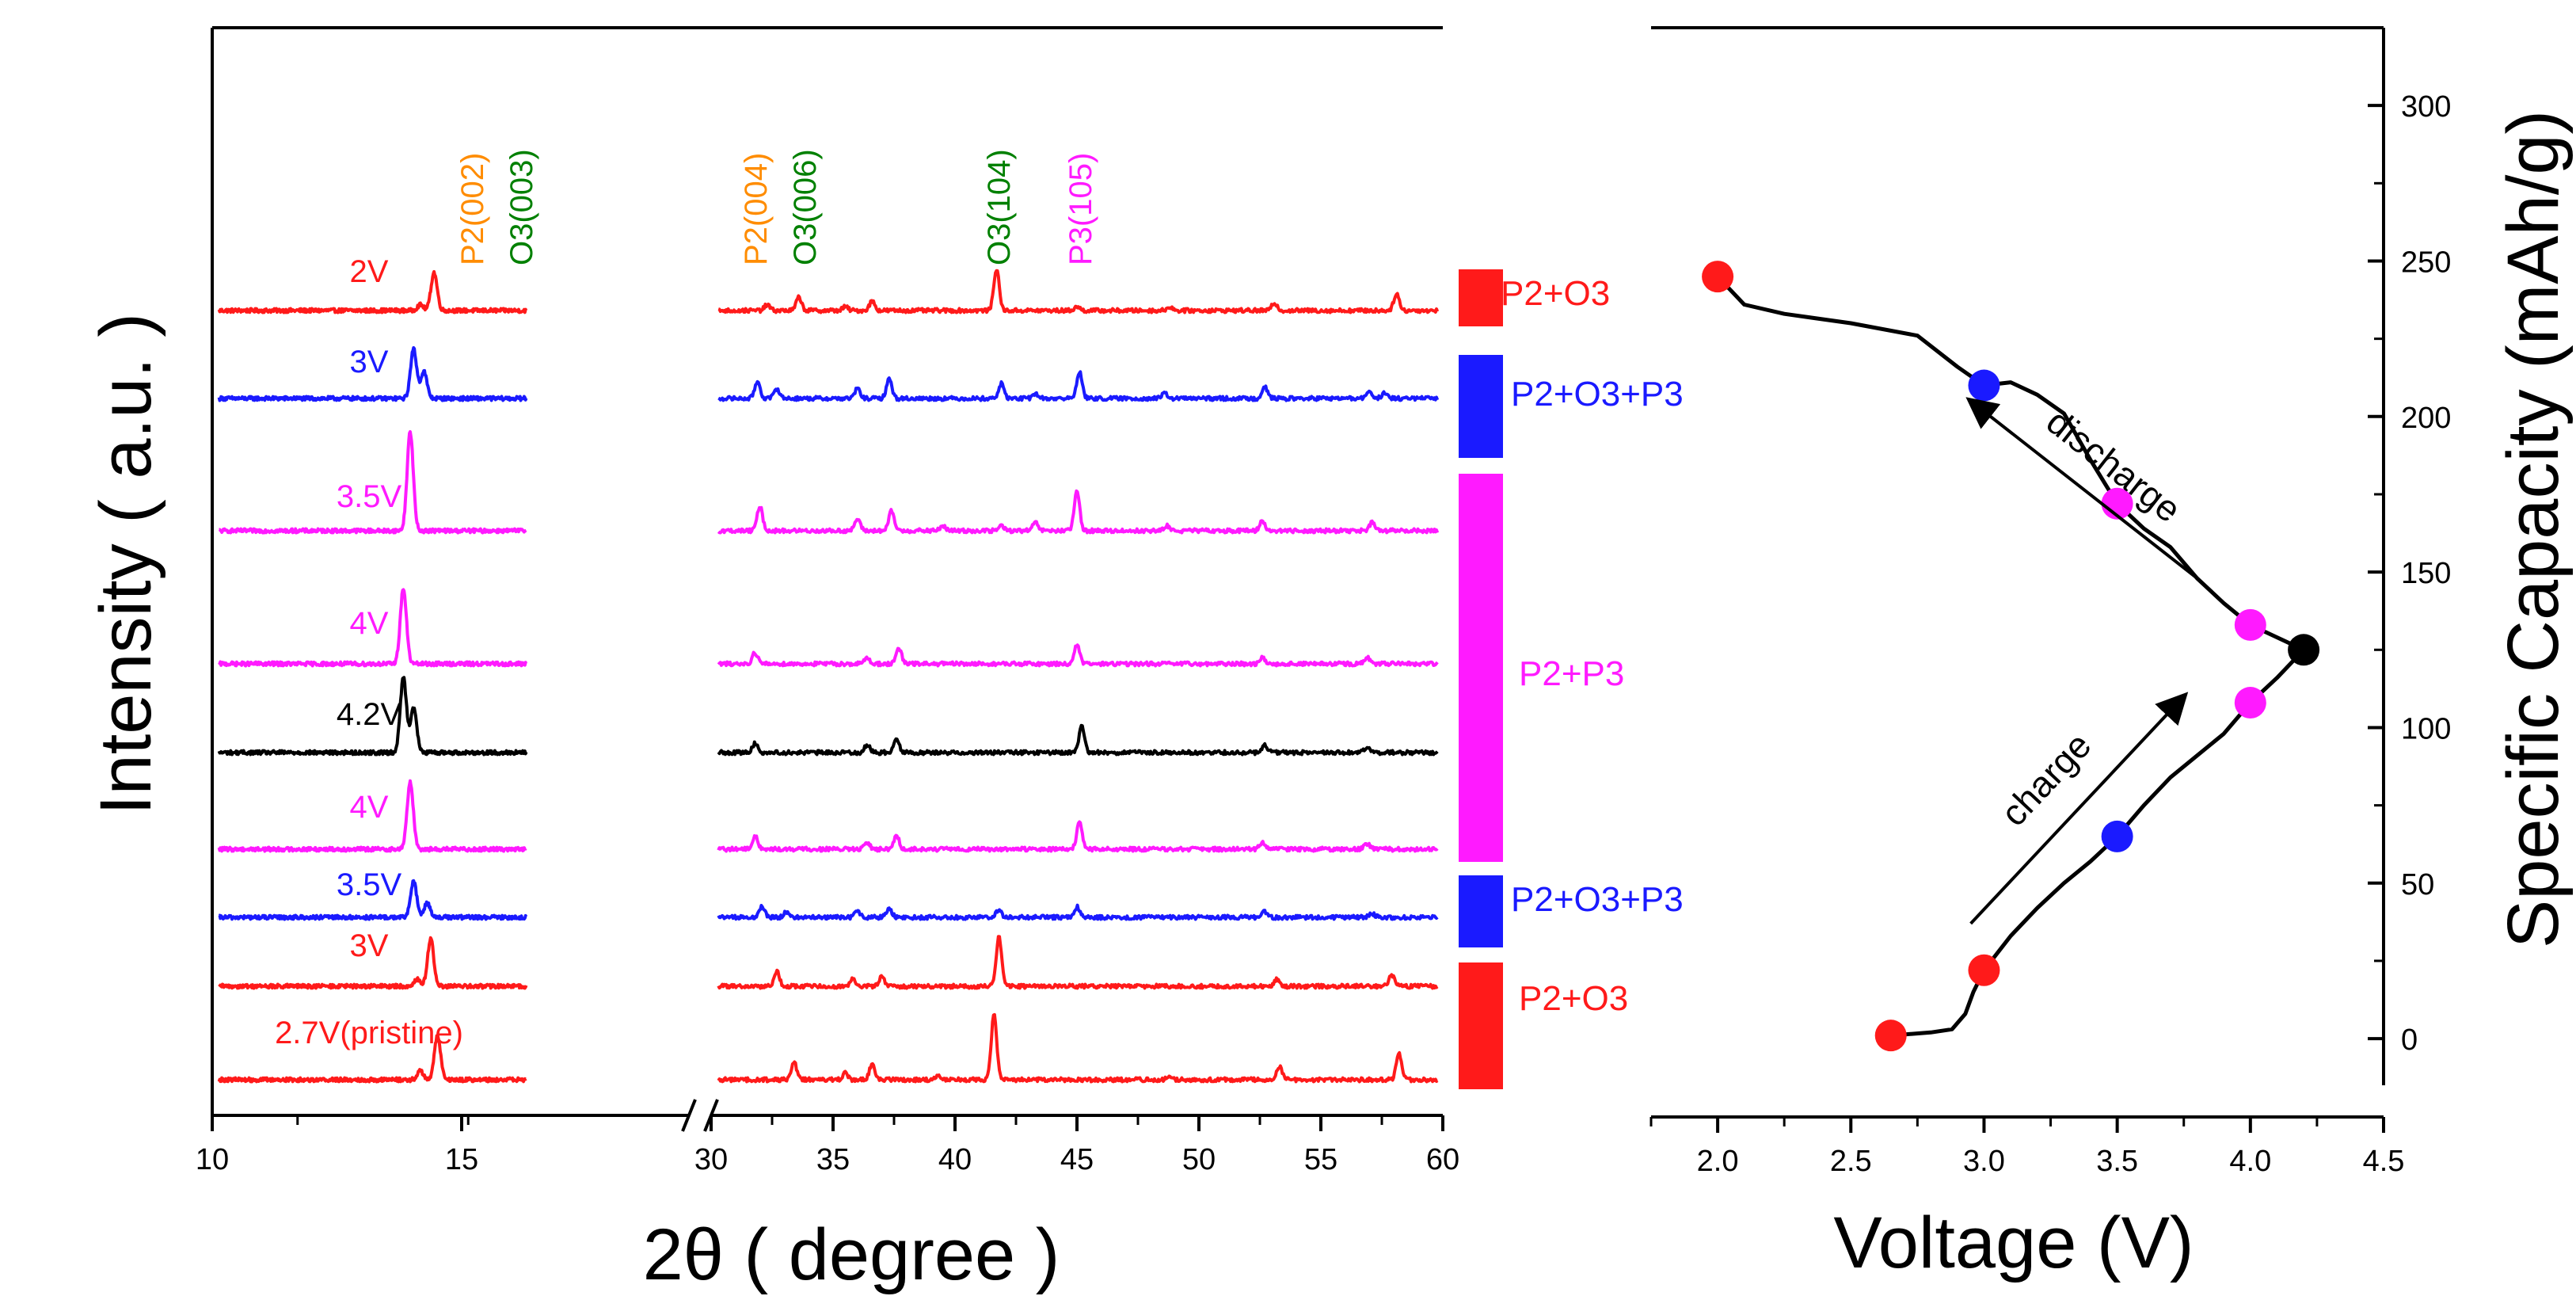 This screenshot has width=2576, height=1296. What do you see at coordinates (1851, 1161) in the screenshot?
I see `cv-x-tick-label: 2.5` at bounding box center [1851, 1161].